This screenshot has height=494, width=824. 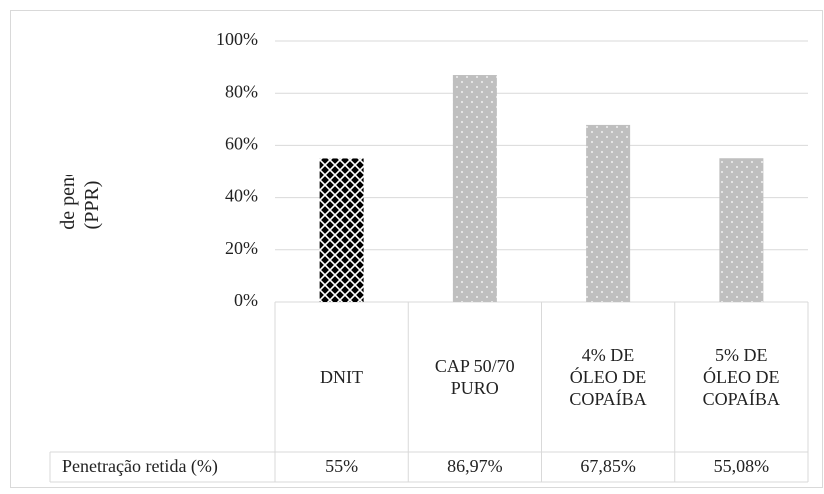 I want to click on x-tick-label: CAP 50/70 PURO, so click(x=474, y=377).